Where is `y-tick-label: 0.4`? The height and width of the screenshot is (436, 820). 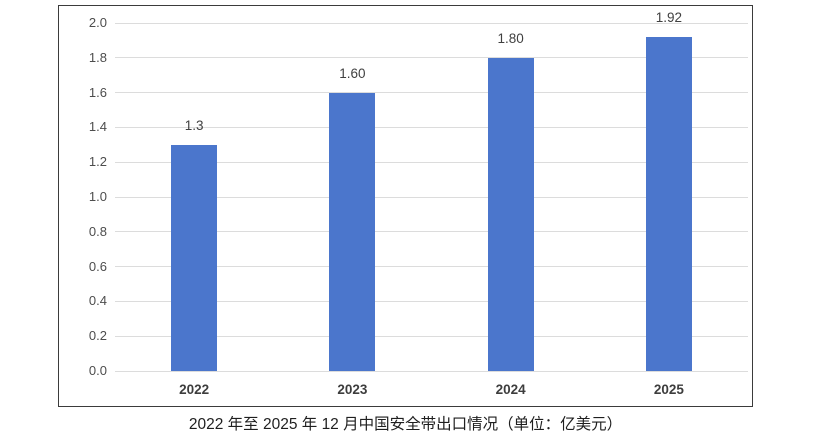 y-tick-label: 0.4 is located at coordinates (97, 301).